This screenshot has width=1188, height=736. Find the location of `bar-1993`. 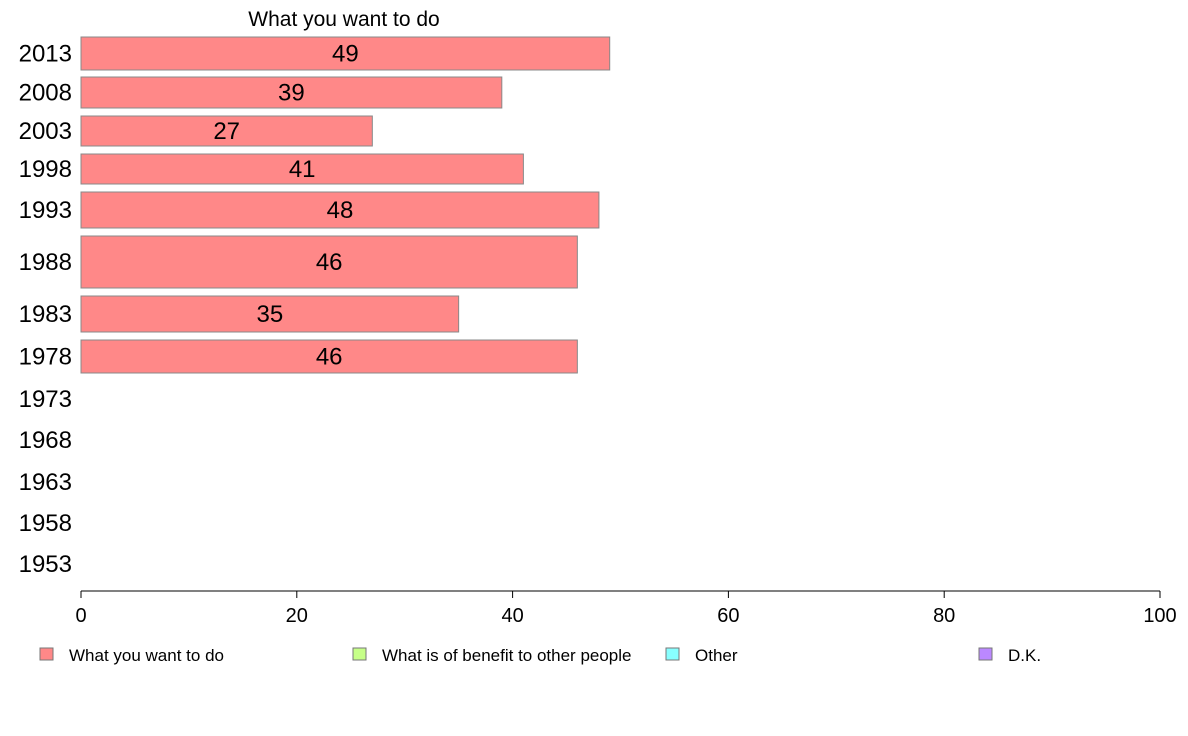

bar-1993 is located at coordinates (340, 210).